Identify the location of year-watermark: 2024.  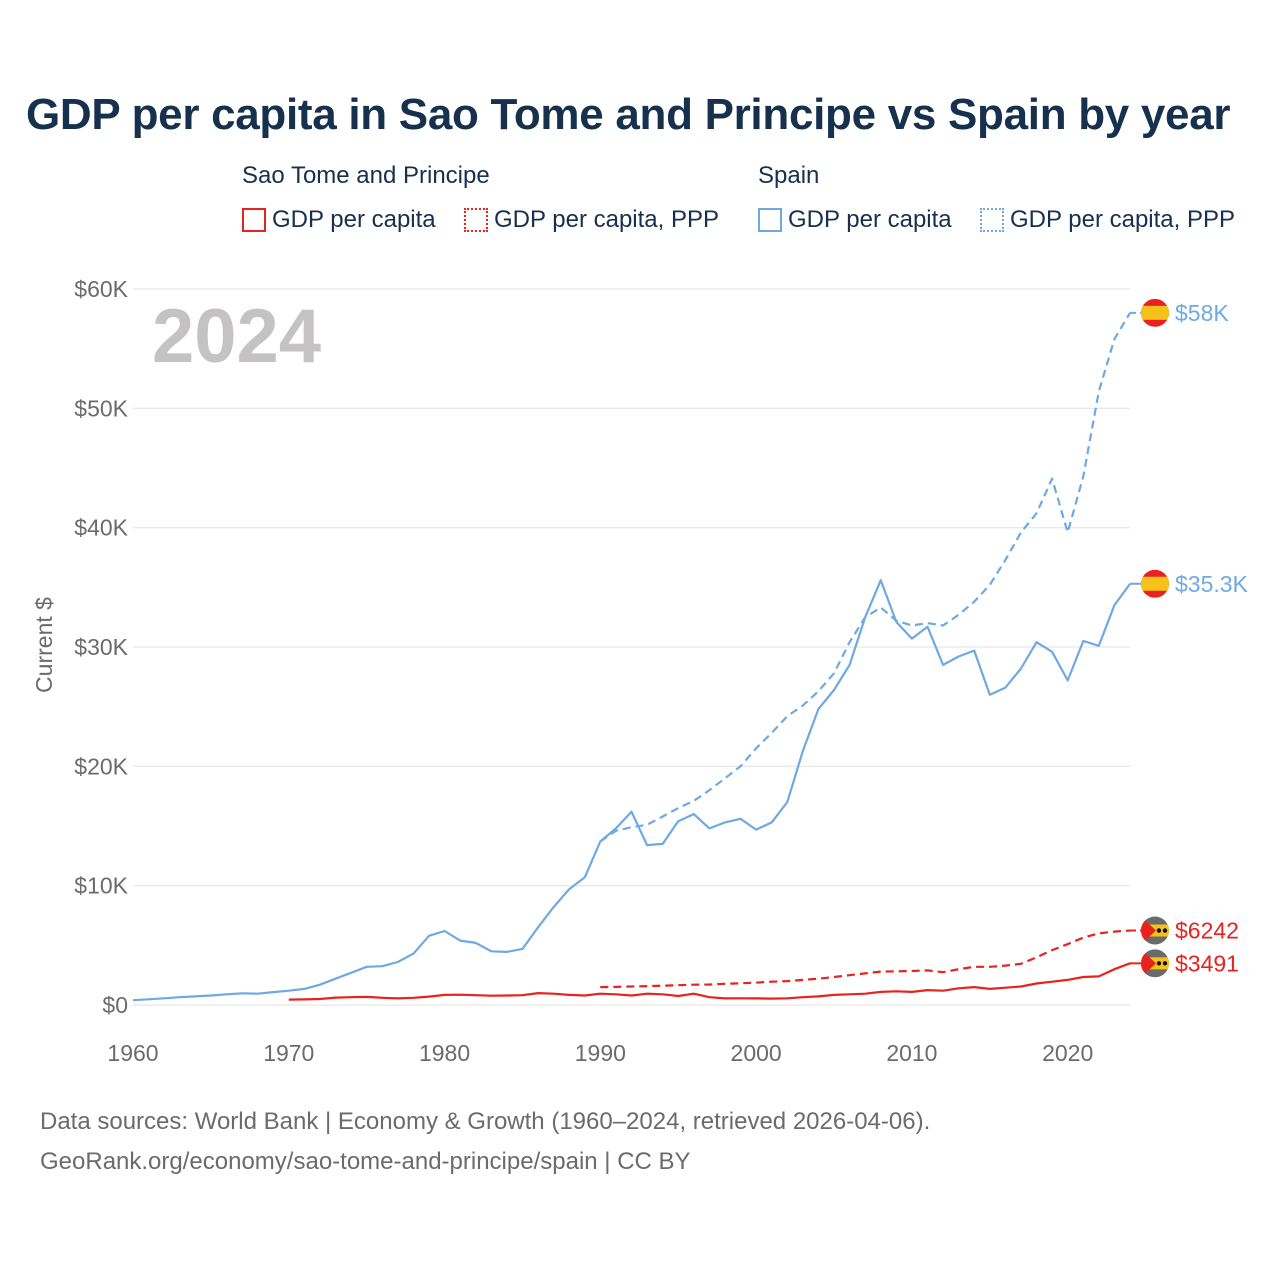
(236, 336).